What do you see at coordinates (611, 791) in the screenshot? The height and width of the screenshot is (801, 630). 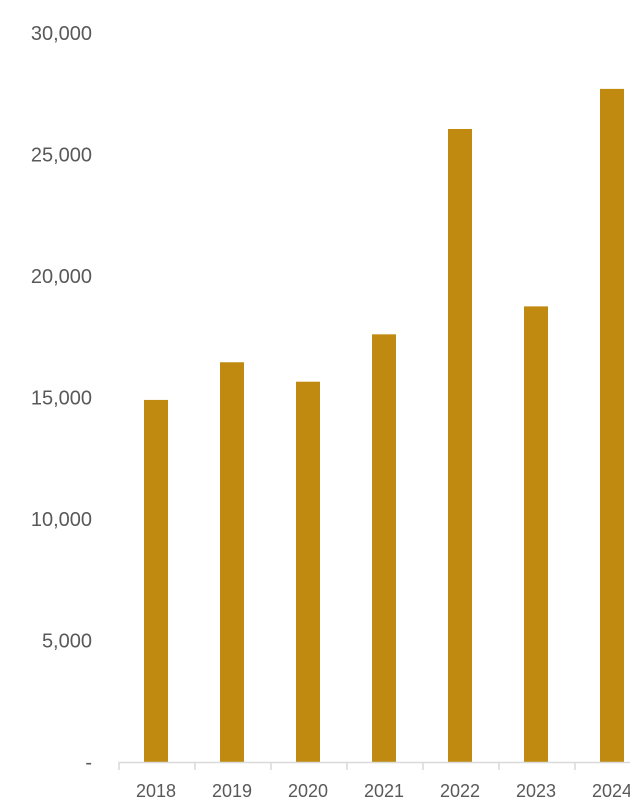 I see `x-tick-label: 2024` at bounding box center [611, 791].